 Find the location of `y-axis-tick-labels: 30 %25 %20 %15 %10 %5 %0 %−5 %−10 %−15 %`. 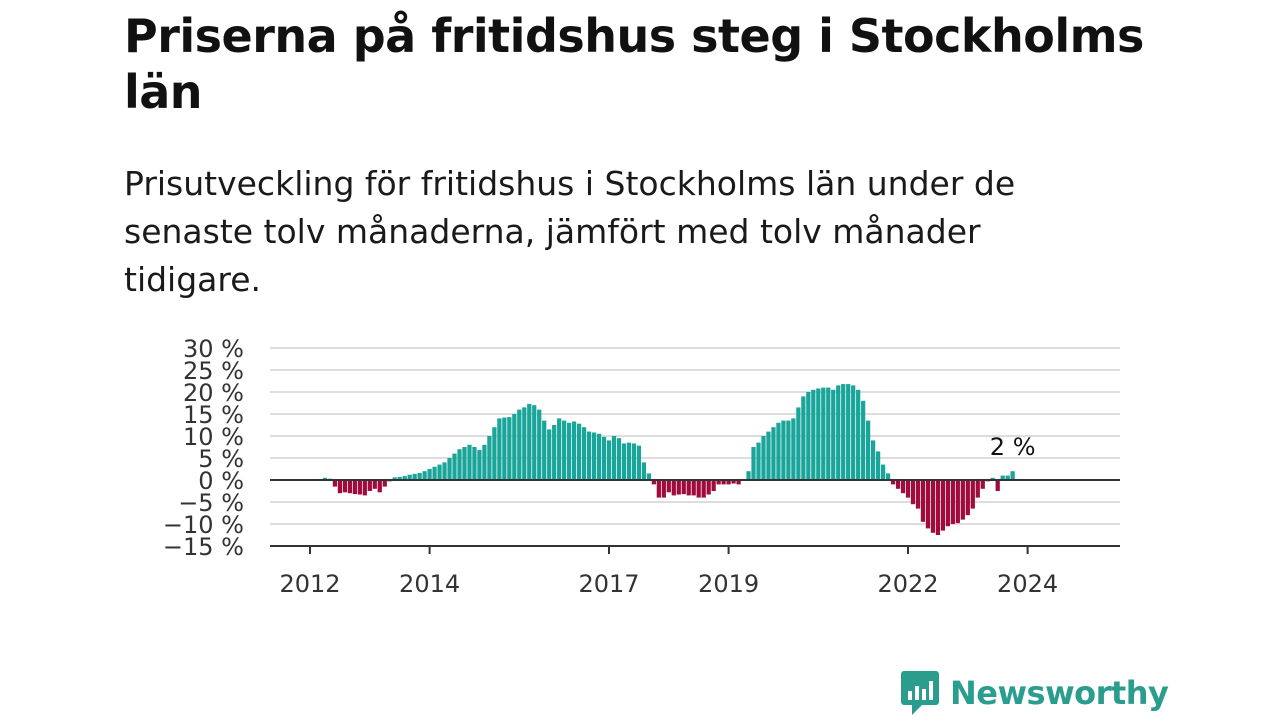

y-axis-tick-labels: 30 %25 %20 %15 %10 %5 %0 %−5 %−10 %−15 % is located at coordinates (203, 448).